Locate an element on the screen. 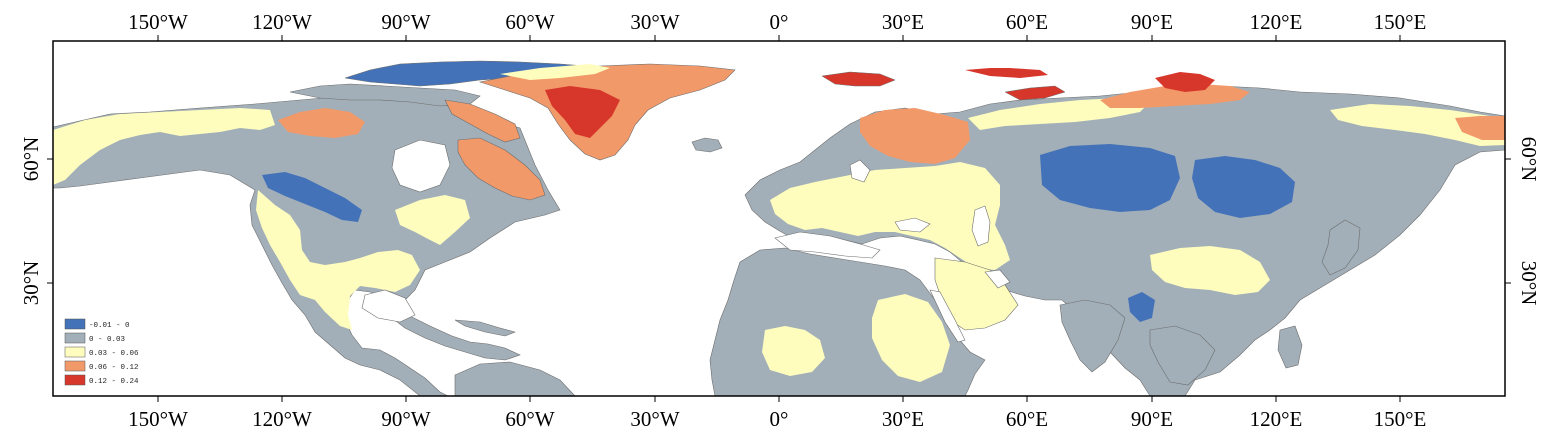 The width and height of the screenshot is (1555, 447). lat-label-left: 60°N is located at coordinates (31, 159).